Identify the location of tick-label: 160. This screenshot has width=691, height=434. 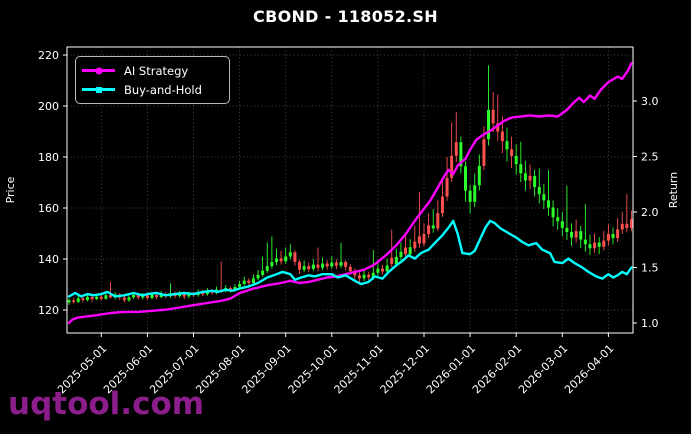
(48, 208).